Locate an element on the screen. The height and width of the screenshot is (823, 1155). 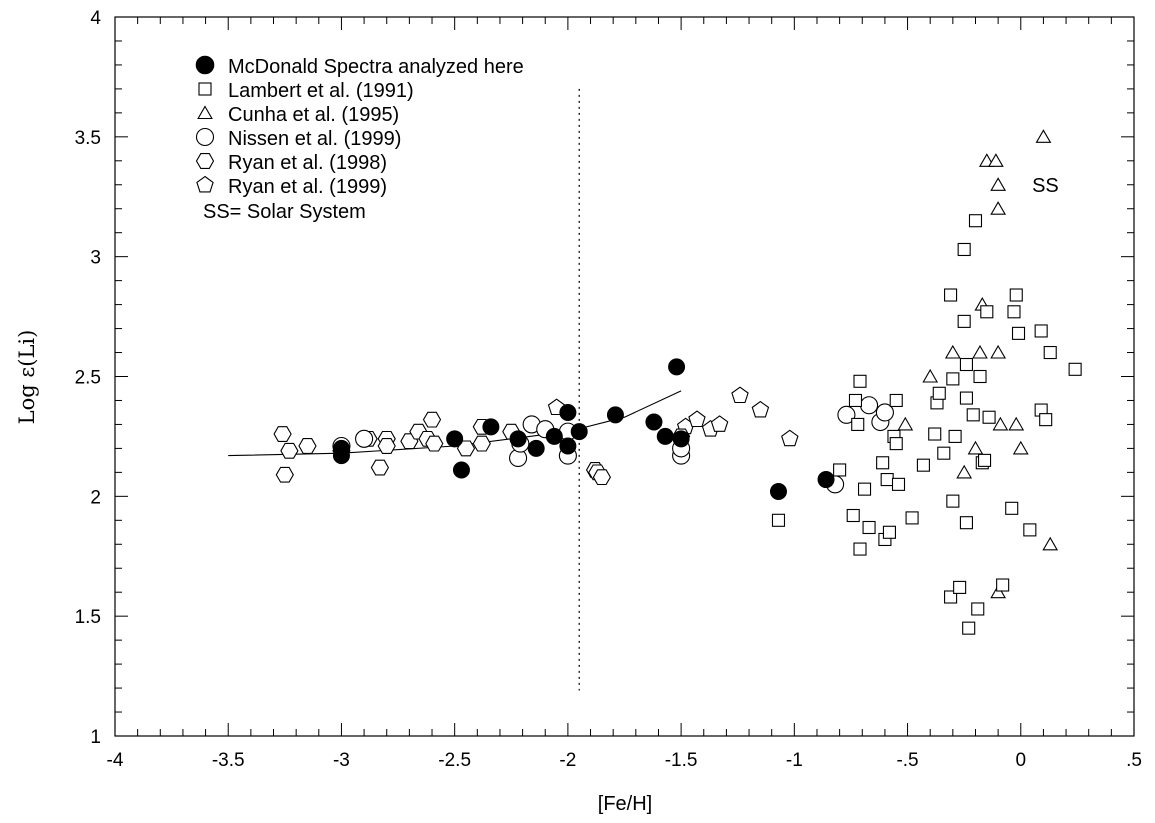
y-tick-label: 3.5 is located at coordinates (88, 138).